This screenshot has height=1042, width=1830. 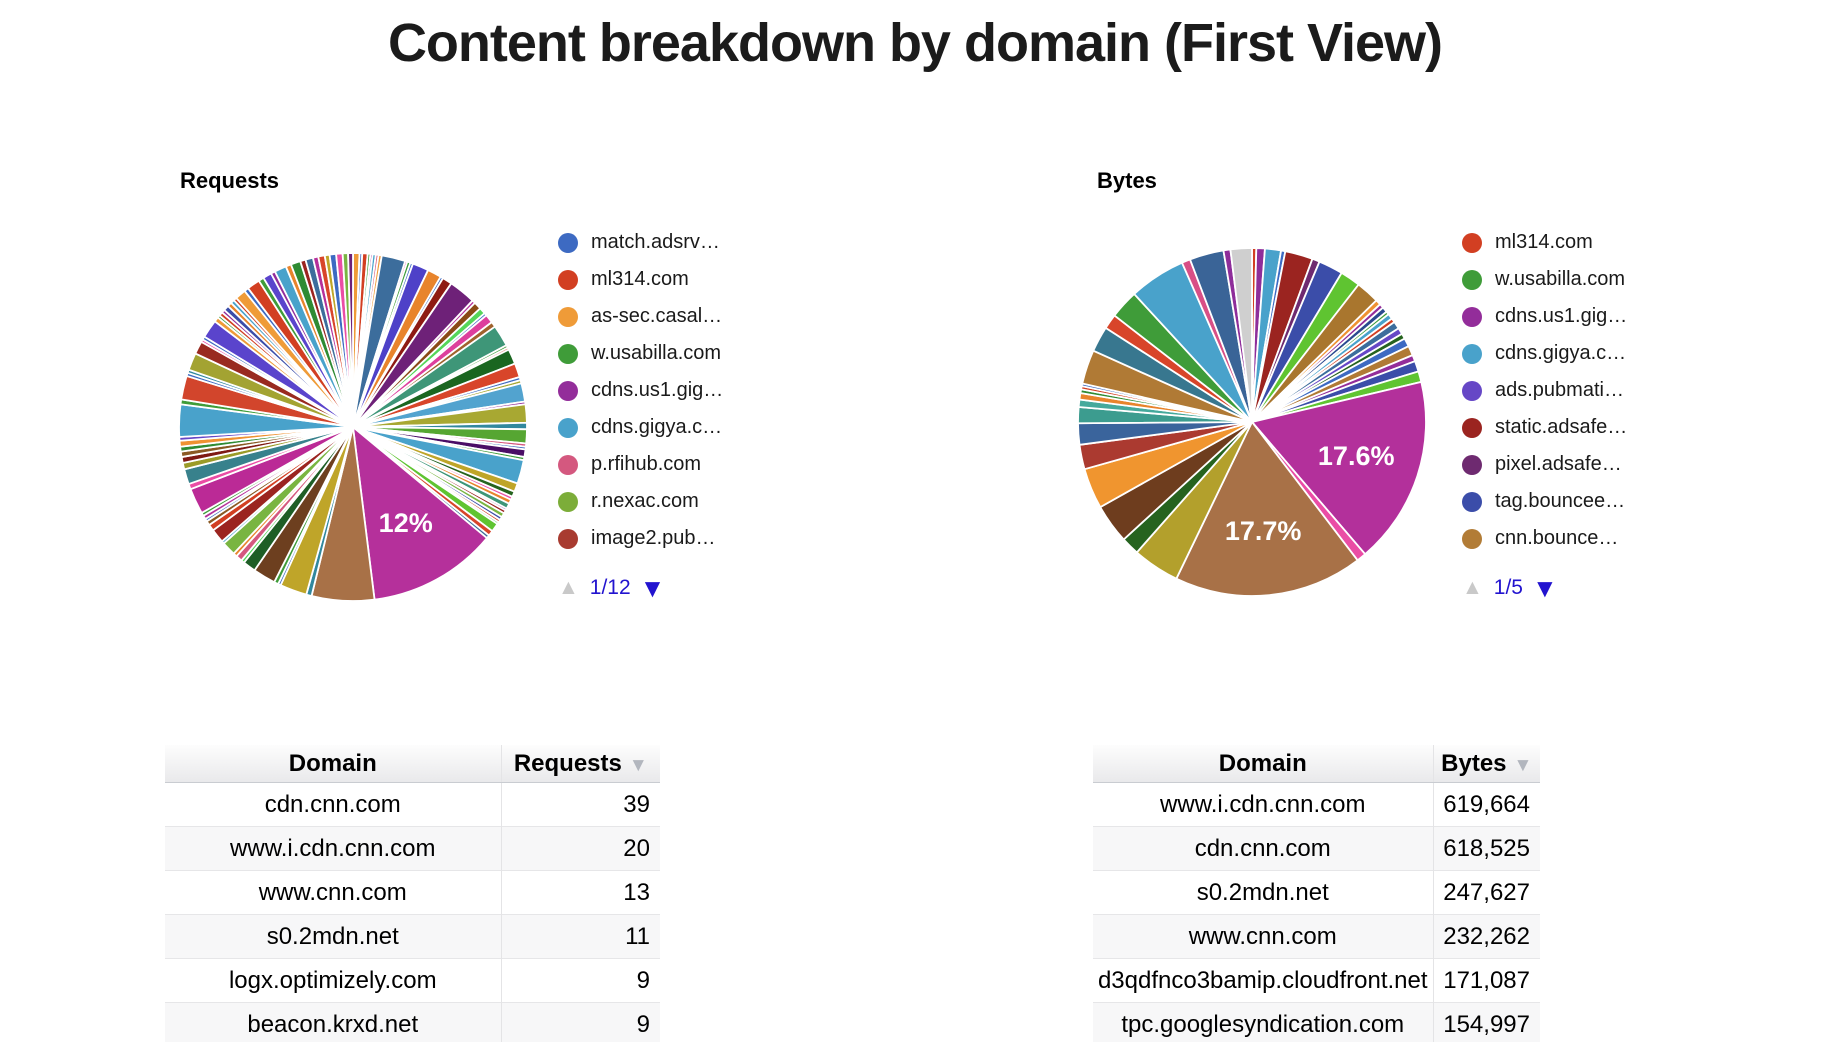 I want to click on table-row: s0.2mdn.net 11, so click(x=412, y=936).